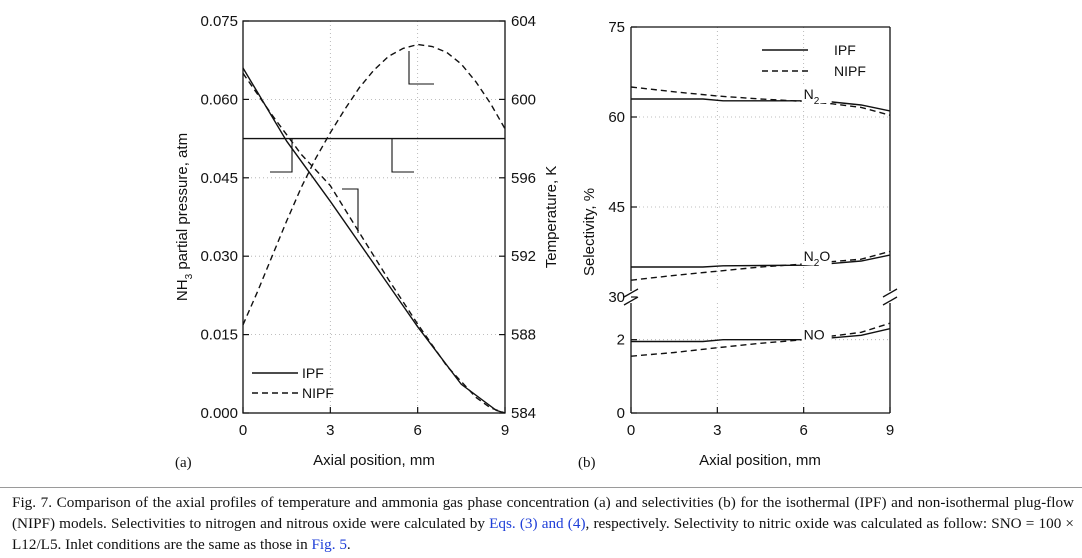 Image resolution: width=1082 pixels, height=558 pixels. I want to click on chart-a-right-y-tick-label: 584, so click(523, 413).